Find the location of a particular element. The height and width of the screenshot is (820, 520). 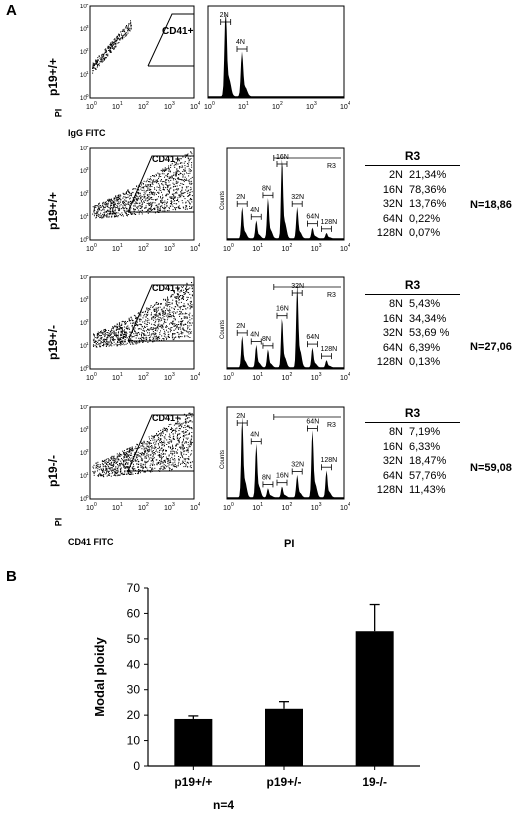

region-label: R3 is located at coordinates (331, 425).